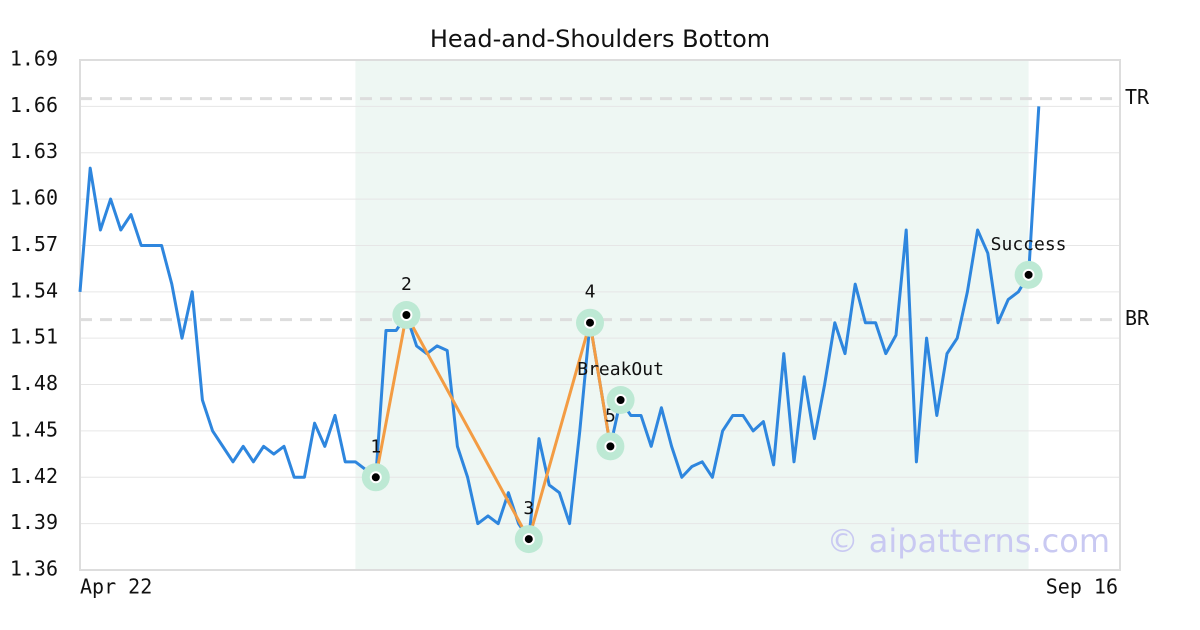 Image resolution: width=1200 pixels, height=630 pixels. What do you see at coordinates (34, 383) in the screenshot?
I see `y-tick-label: 1.48` at bounding box center [34, 383].